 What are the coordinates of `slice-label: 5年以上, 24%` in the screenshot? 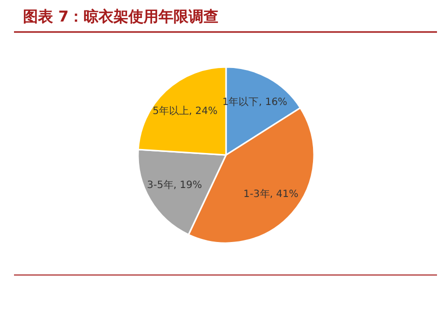 It's located at (185, 110).